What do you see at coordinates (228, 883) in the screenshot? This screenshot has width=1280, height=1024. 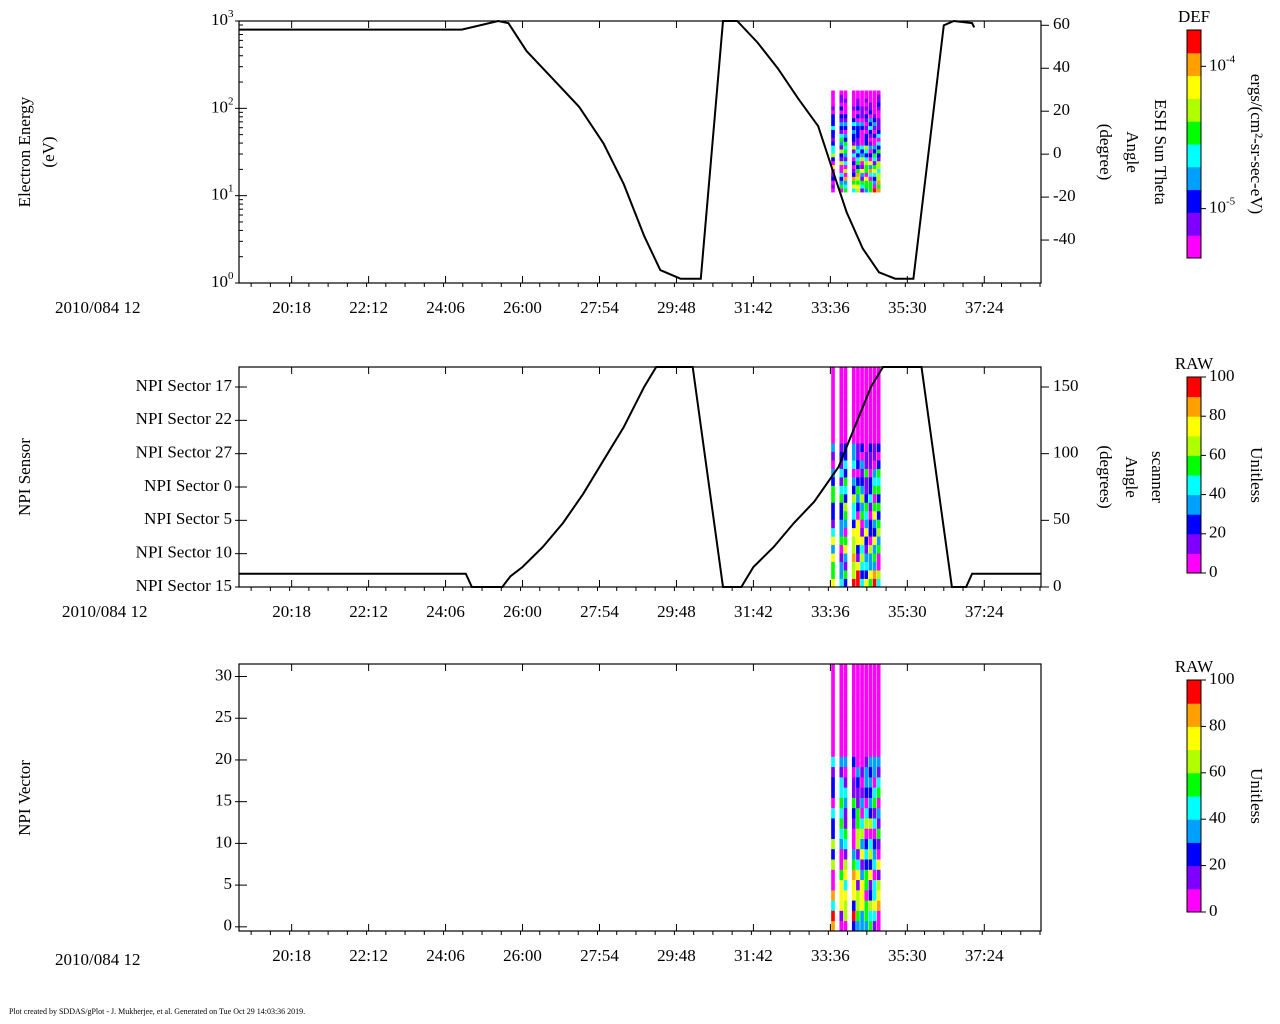 I see `y-tick-label: 5` at bounding box center [228, 883].